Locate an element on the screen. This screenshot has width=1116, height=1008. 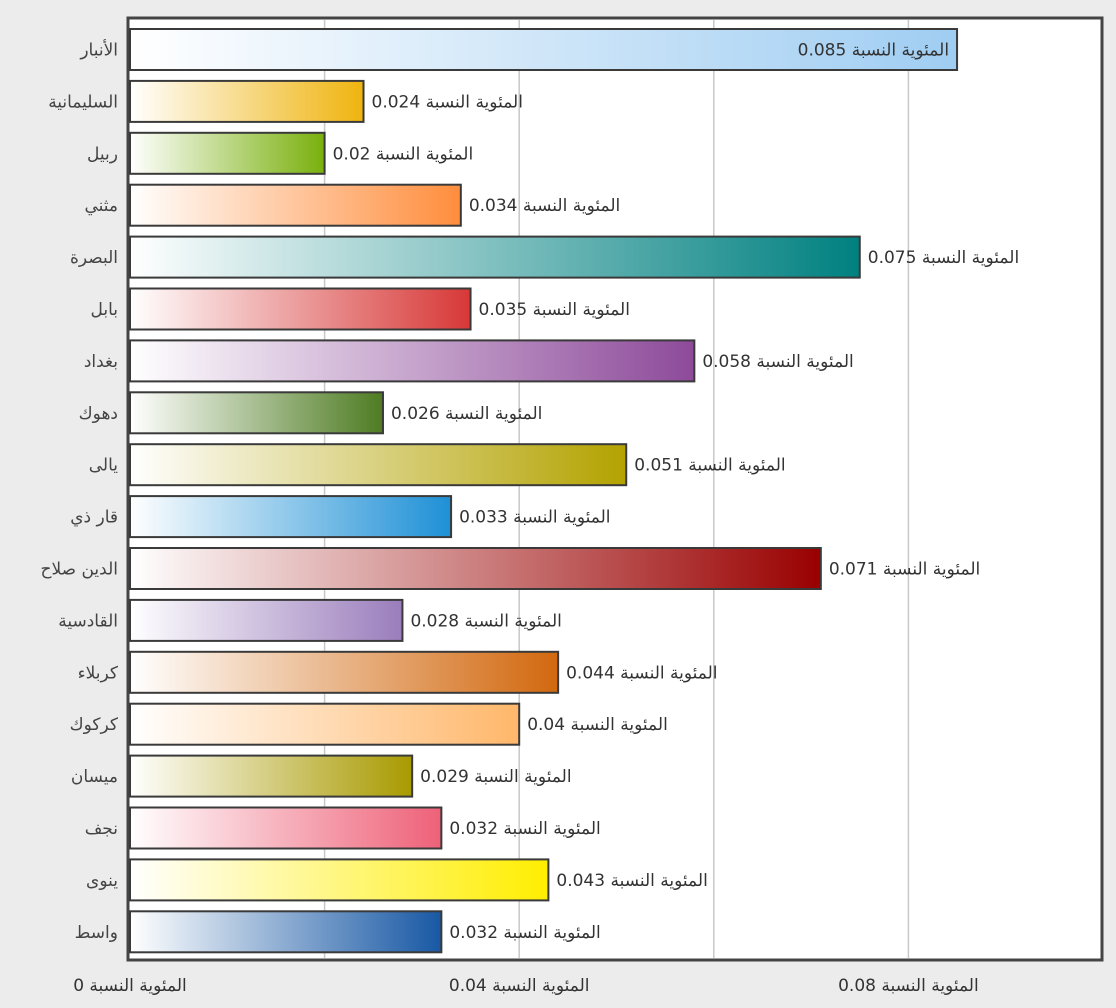
value-label-1: المئوية النسبة 0.024 is located at coordinates (447, 102).